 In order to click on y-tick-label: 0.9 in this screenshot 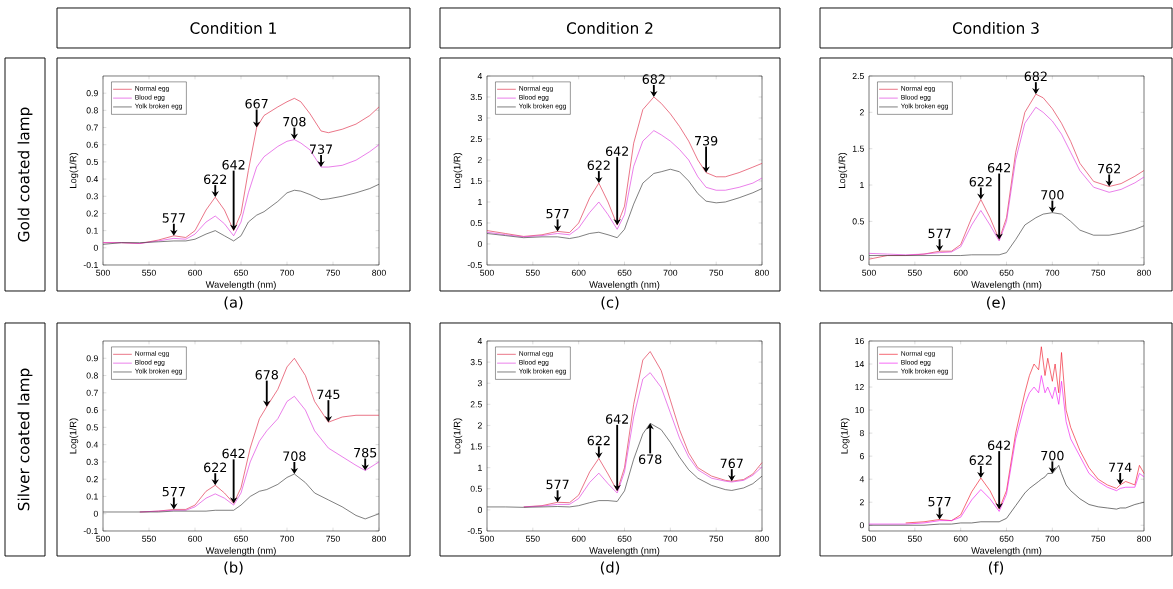, I will do `click(92, 93)`.